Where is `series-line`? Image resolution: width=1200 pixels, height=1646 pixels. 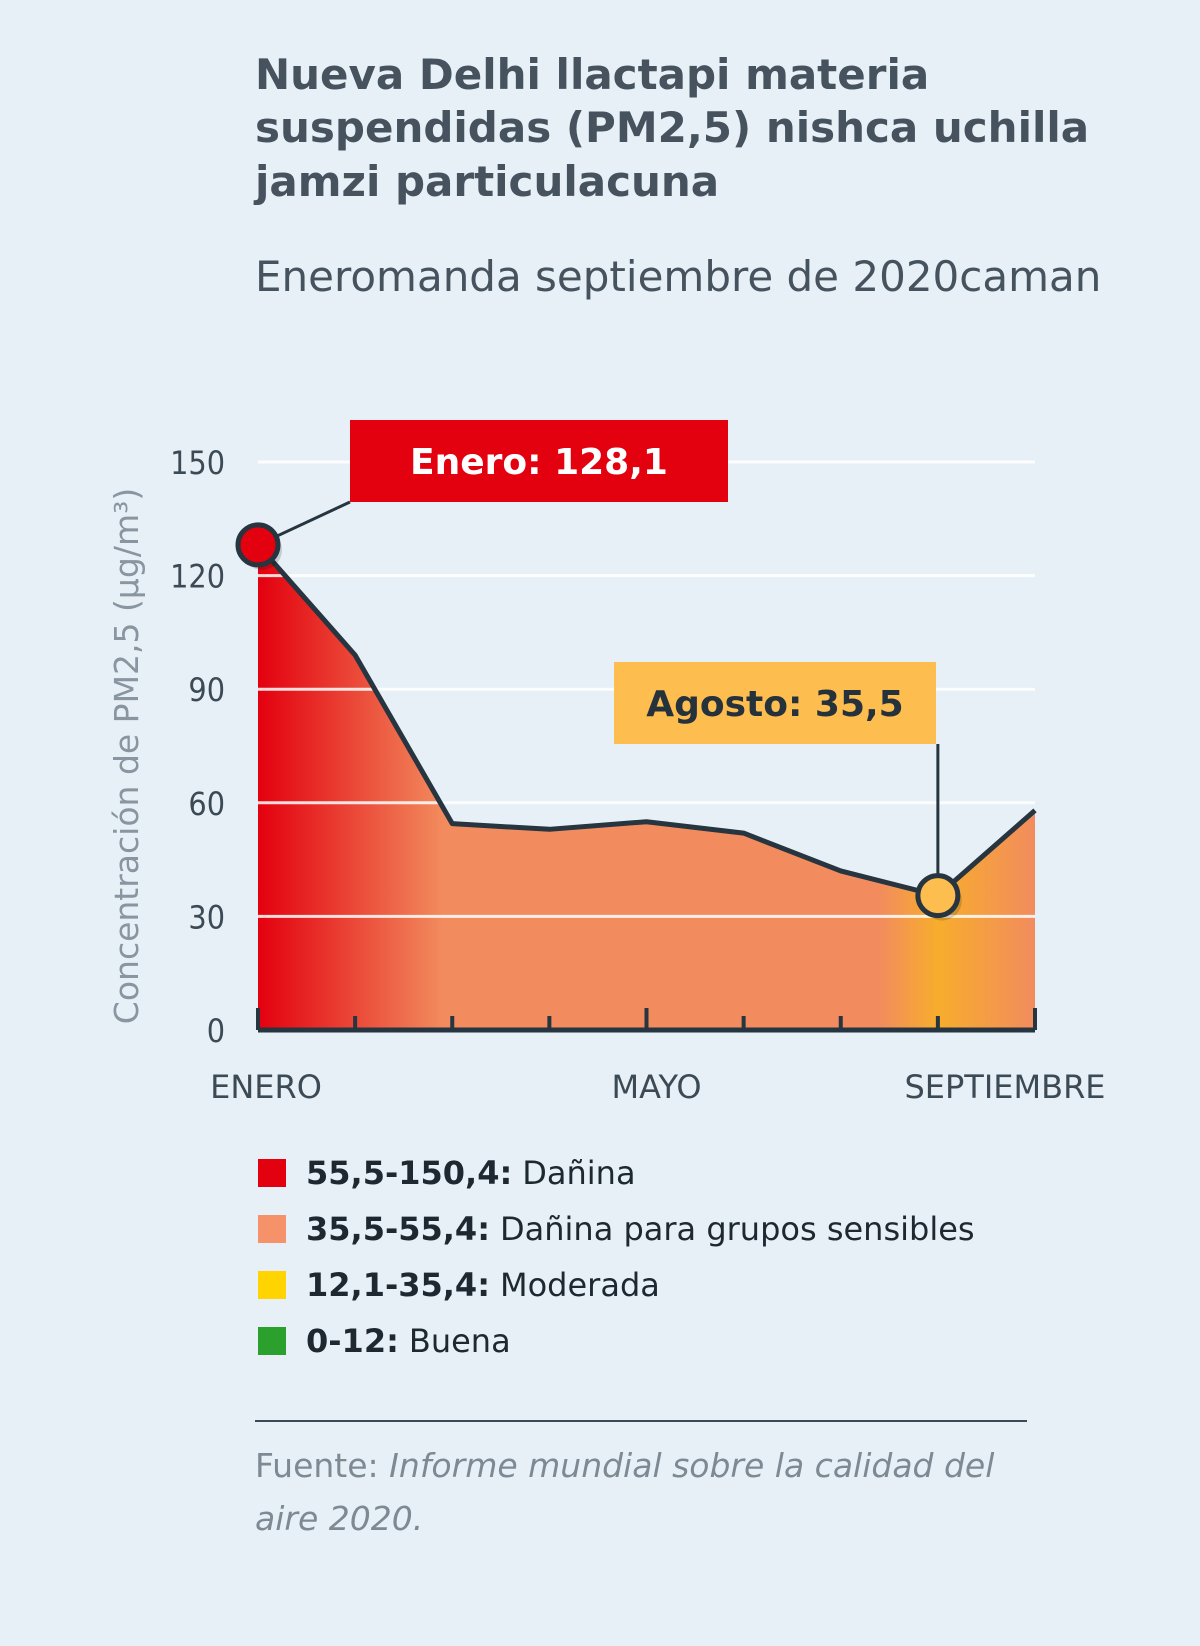 series-line is located at coordinates (646, 721).